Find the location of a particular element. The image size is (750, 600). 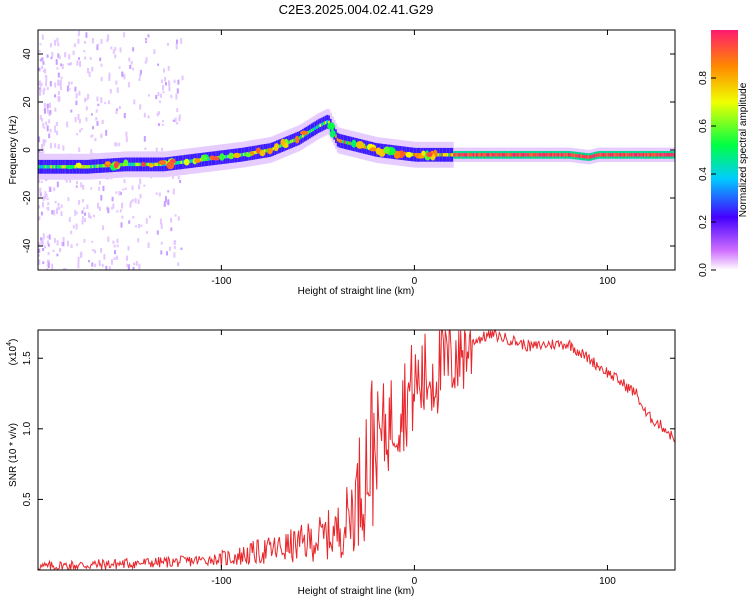

snr-xtick-label: 100 is located at coordinates (607, 581).